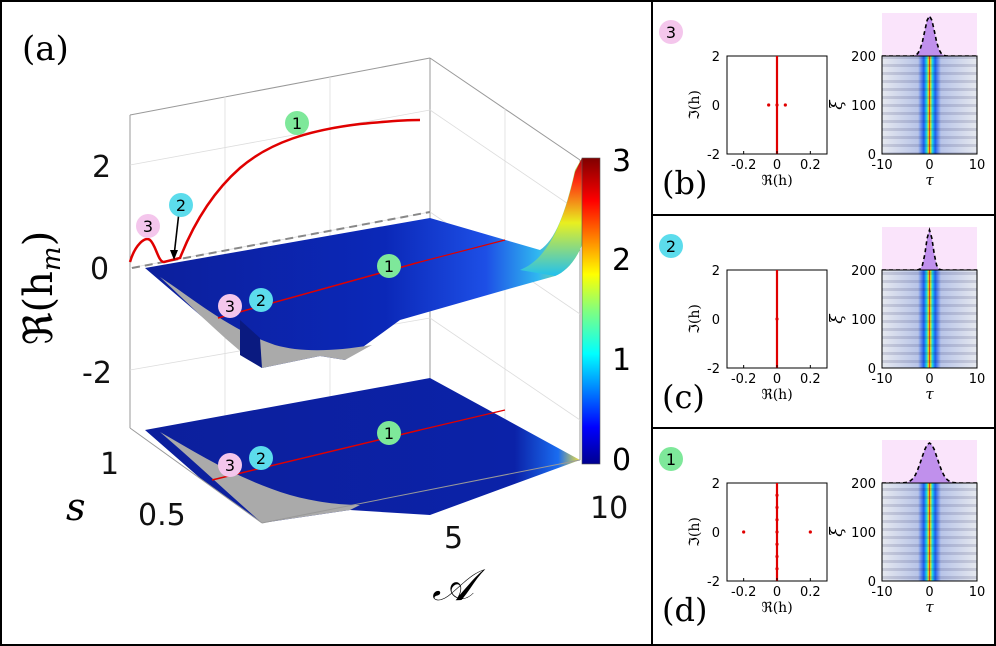 The height and width of the screenshot is (646, 996). I want to click on middle-surface, so click(363, 263).